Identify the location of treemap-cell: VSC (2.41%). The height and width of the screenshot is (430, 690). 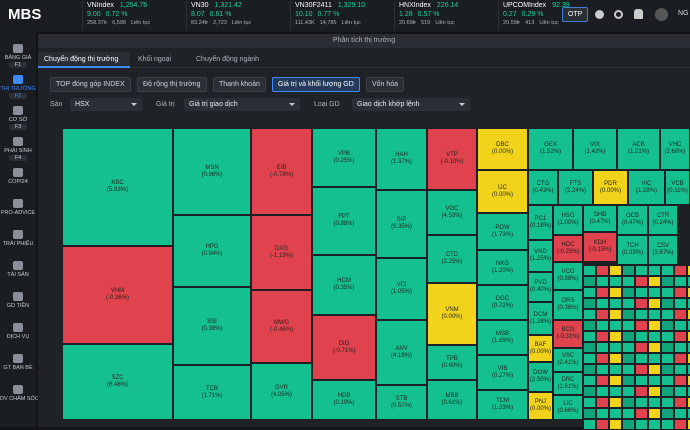
(568, 360).